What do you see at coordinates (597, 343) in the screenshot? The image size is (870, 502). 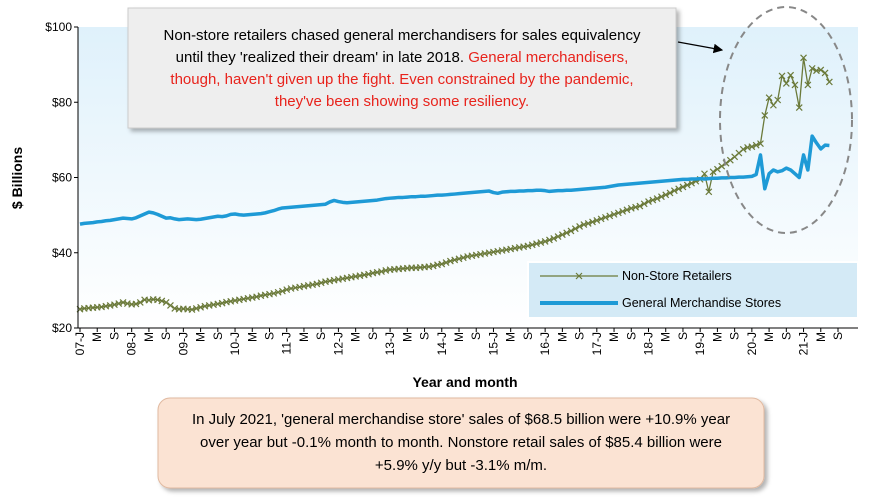 I see `x-tick-label: 17-J` at bounding box center [597, 343].